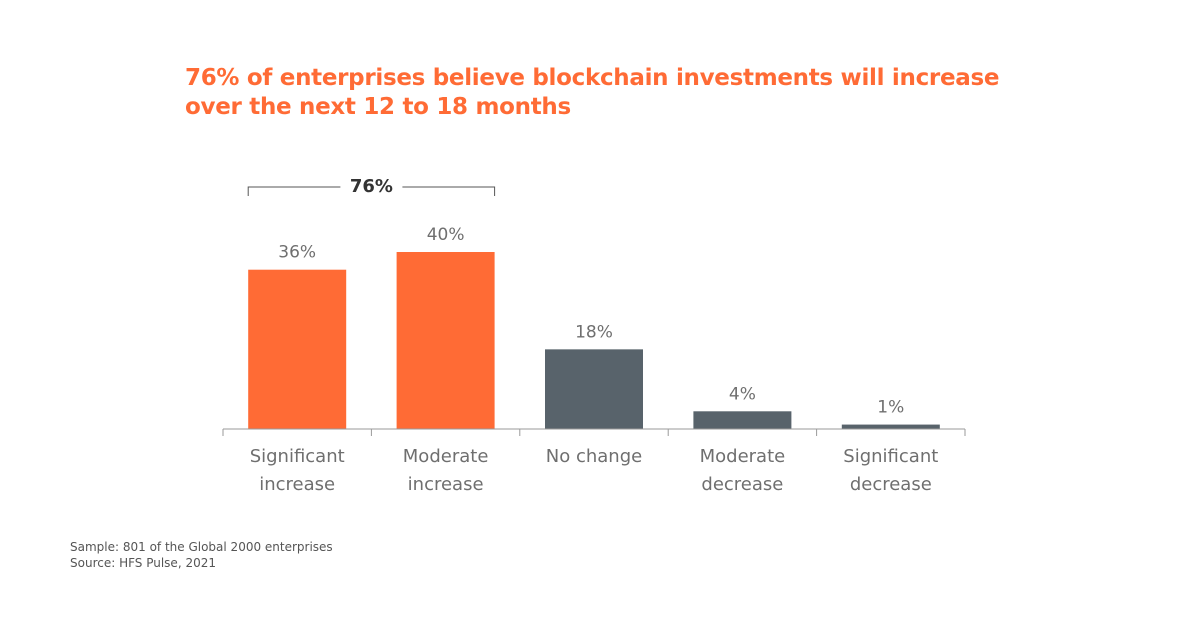 The image size is (1200, 627). Describe the element at coordinates (594, 456) in the screenshot. I see `category-label-2-0: No change` at that location.